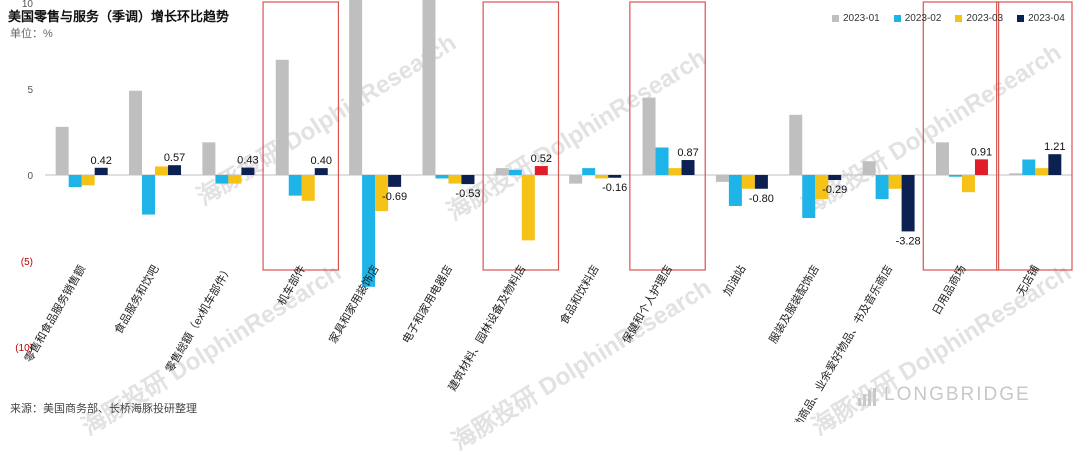 This screenshot has height=457, width=1080. I want to click on data-label: -0.53, so click(467, 194).